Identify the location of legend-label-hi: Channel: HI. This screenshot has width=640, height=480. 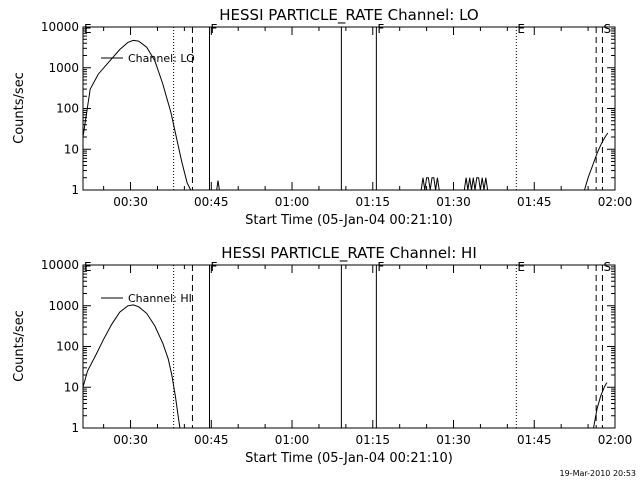
(160, 298).